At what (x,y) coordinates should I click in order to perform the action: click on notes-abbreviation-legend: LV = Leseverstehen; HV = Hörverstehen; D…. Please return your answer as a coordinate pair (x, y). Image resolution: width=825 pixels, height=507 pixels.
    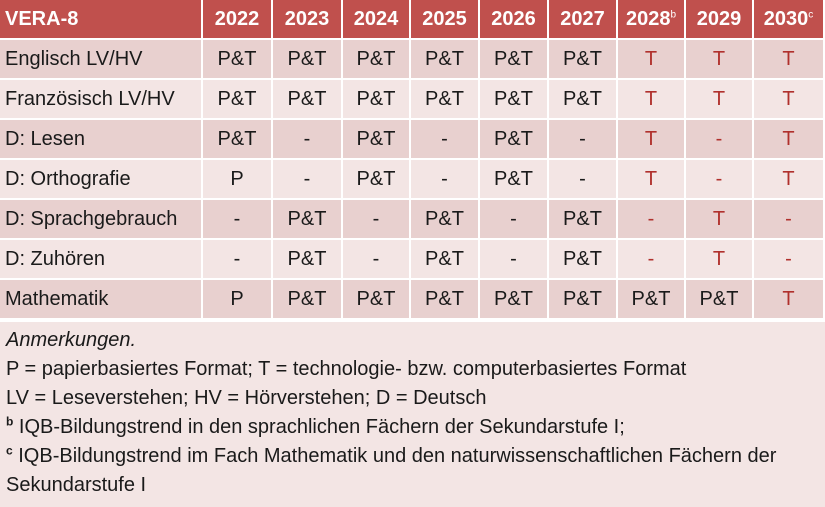
    Looking at the image, I should click on (246, 398).